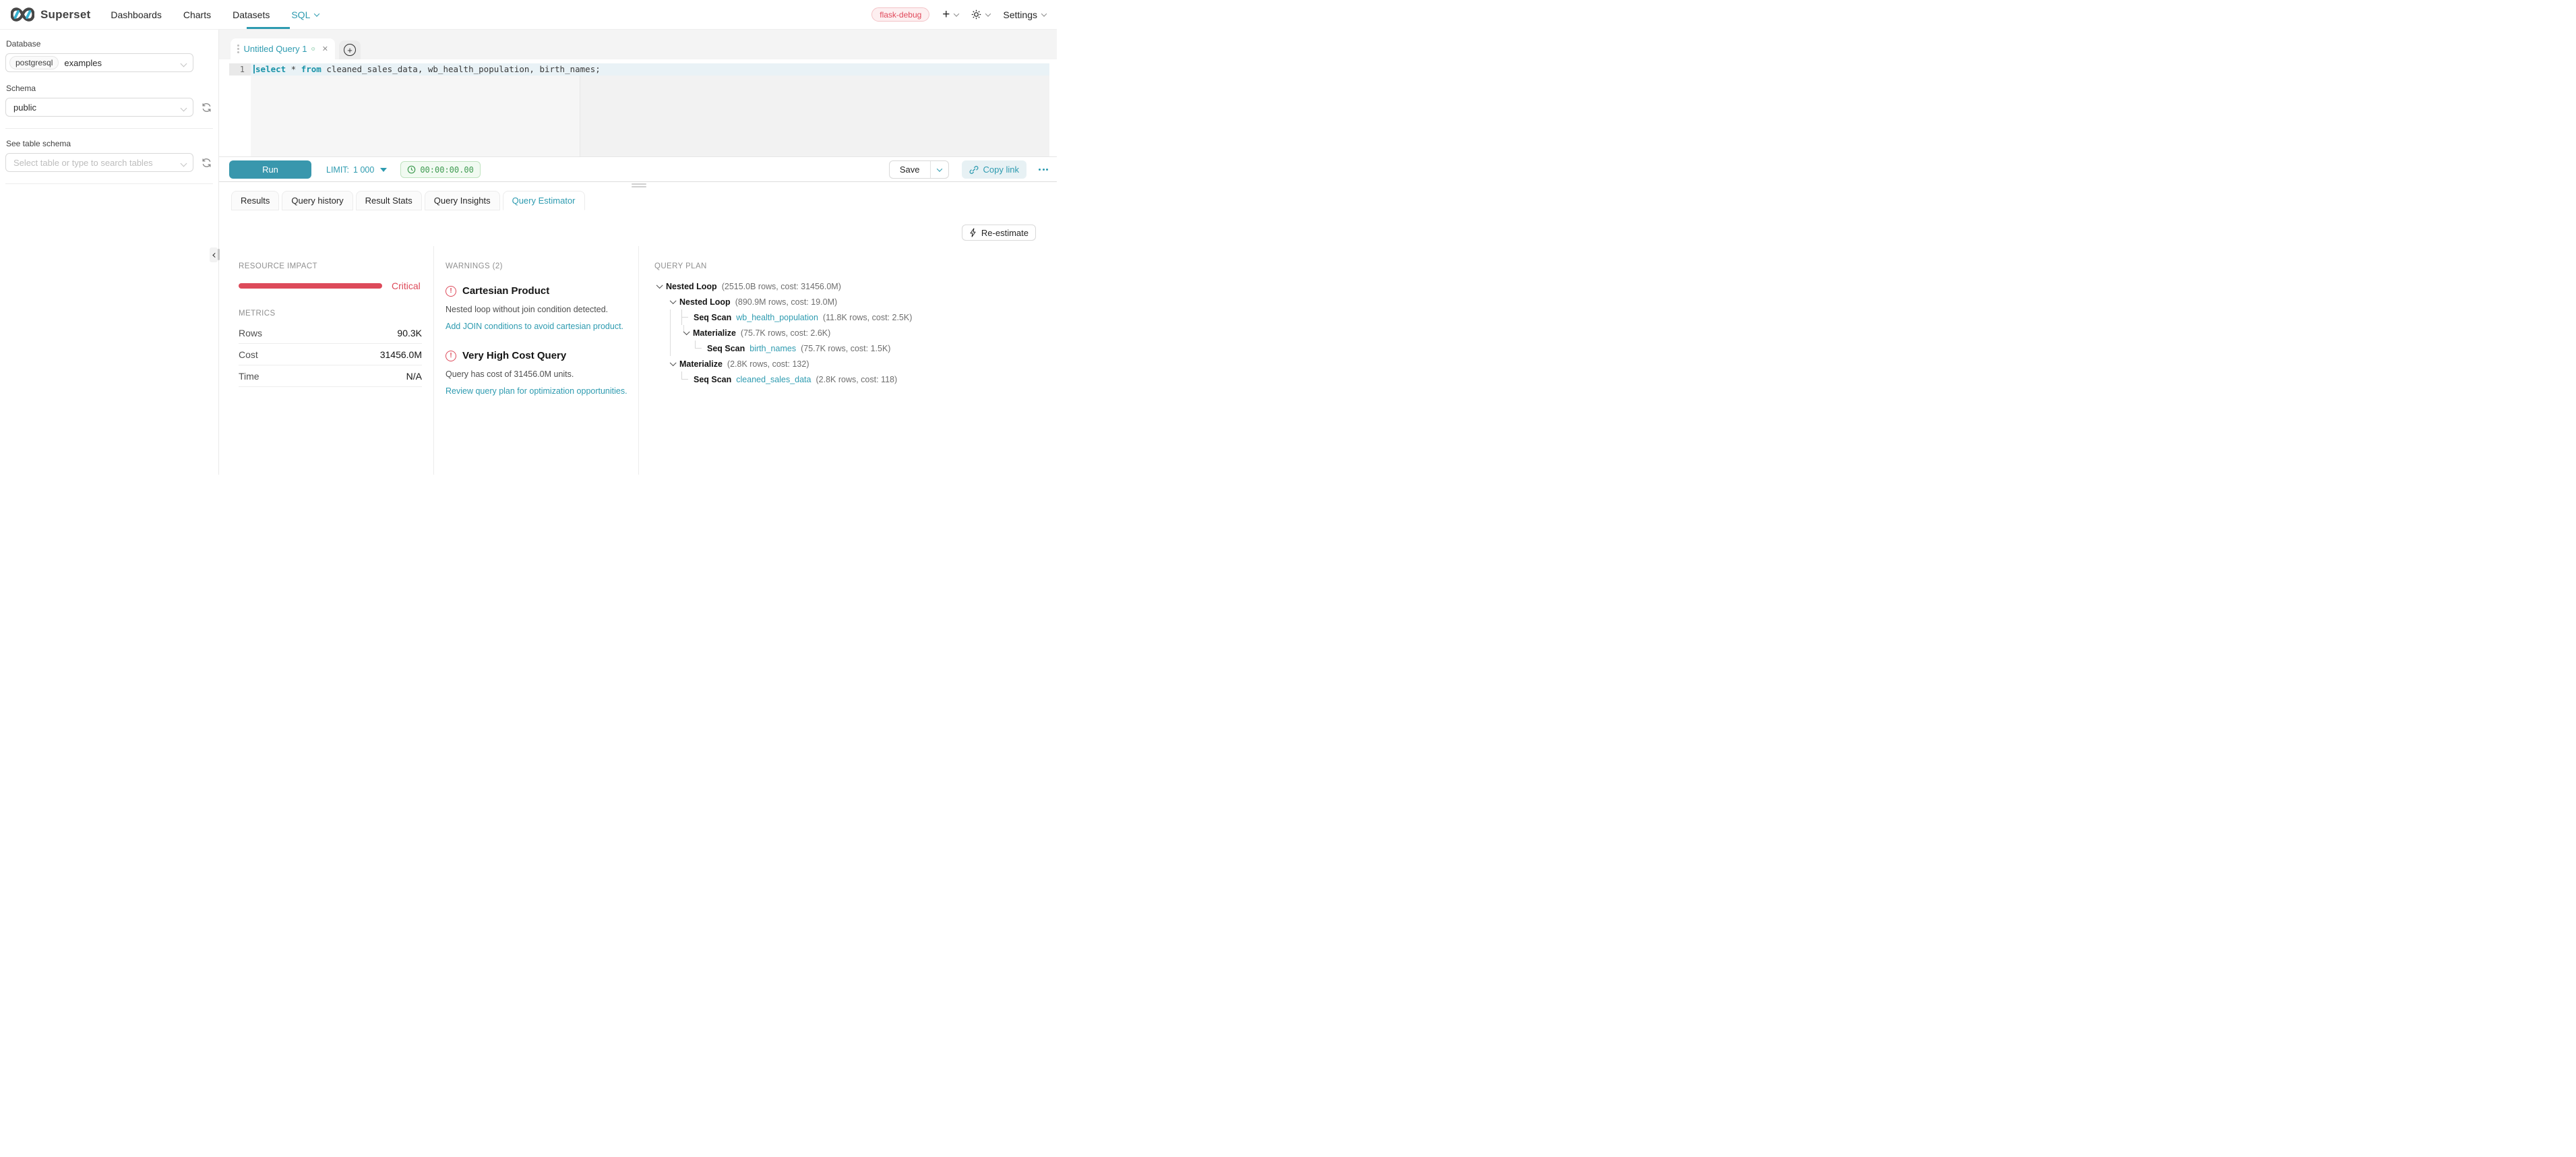 The height and width of the screenshot is (1157, 2576). What do you see at coordinates (99, 62) in the screenshot?
I see `database-select: postgresql examples` at bounding box center [99, 62].